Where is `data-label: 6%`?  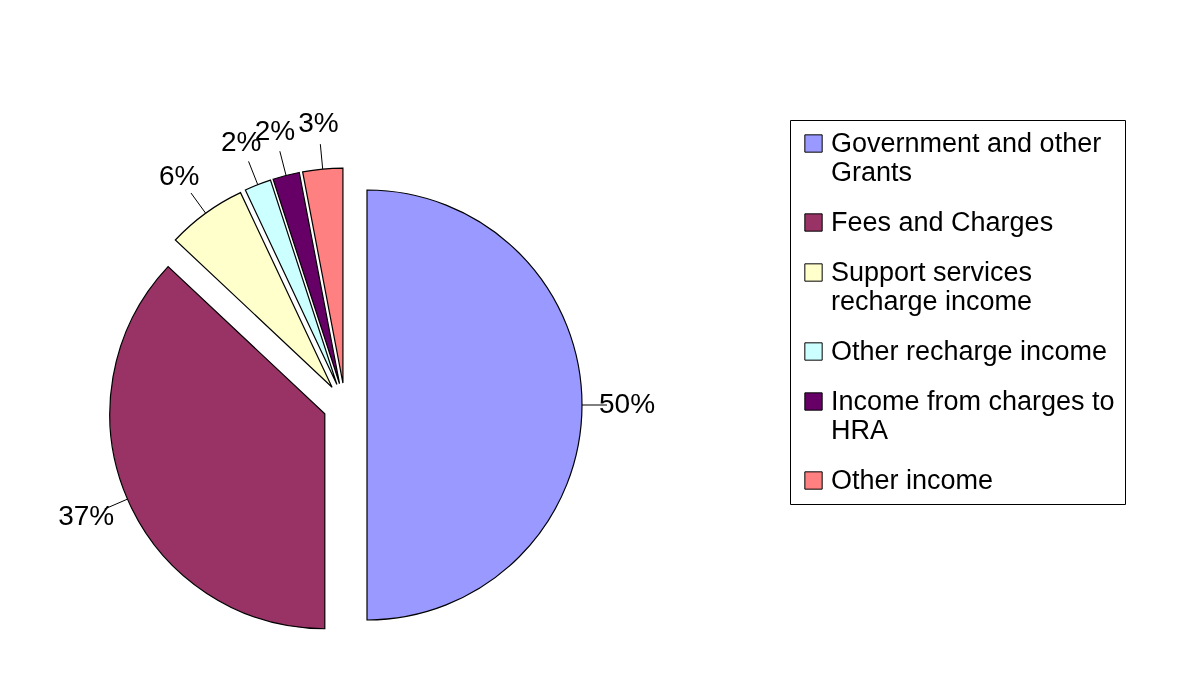 data-label: 6% is located at coordinates (179, 175).